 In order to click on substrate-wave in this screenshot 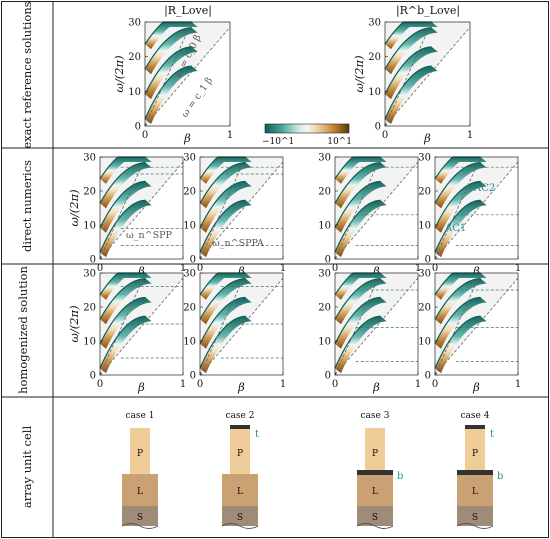, I will do `click(375, 526)`.